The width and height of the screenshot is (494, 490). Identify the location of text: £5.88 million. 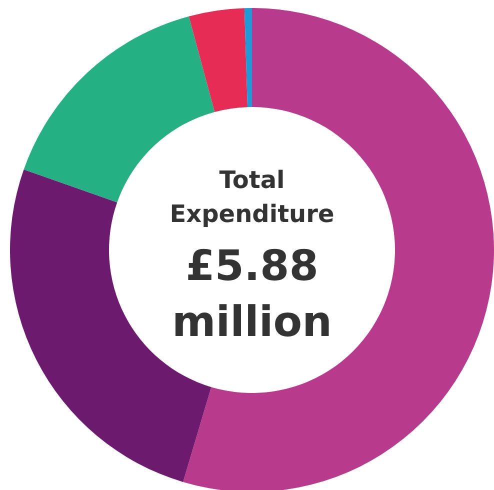
(252, 293).